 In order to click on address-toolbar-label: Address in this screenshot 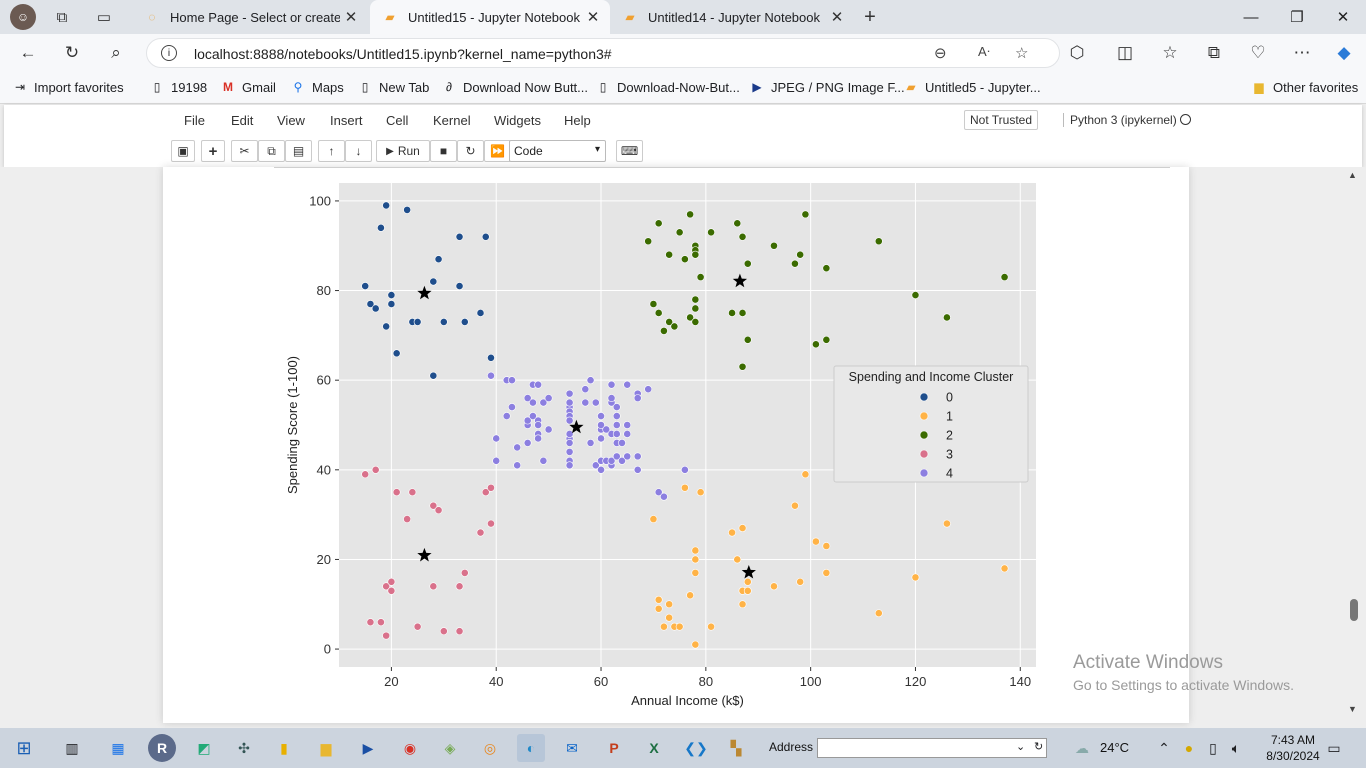, I will do `click(791, 747)`.